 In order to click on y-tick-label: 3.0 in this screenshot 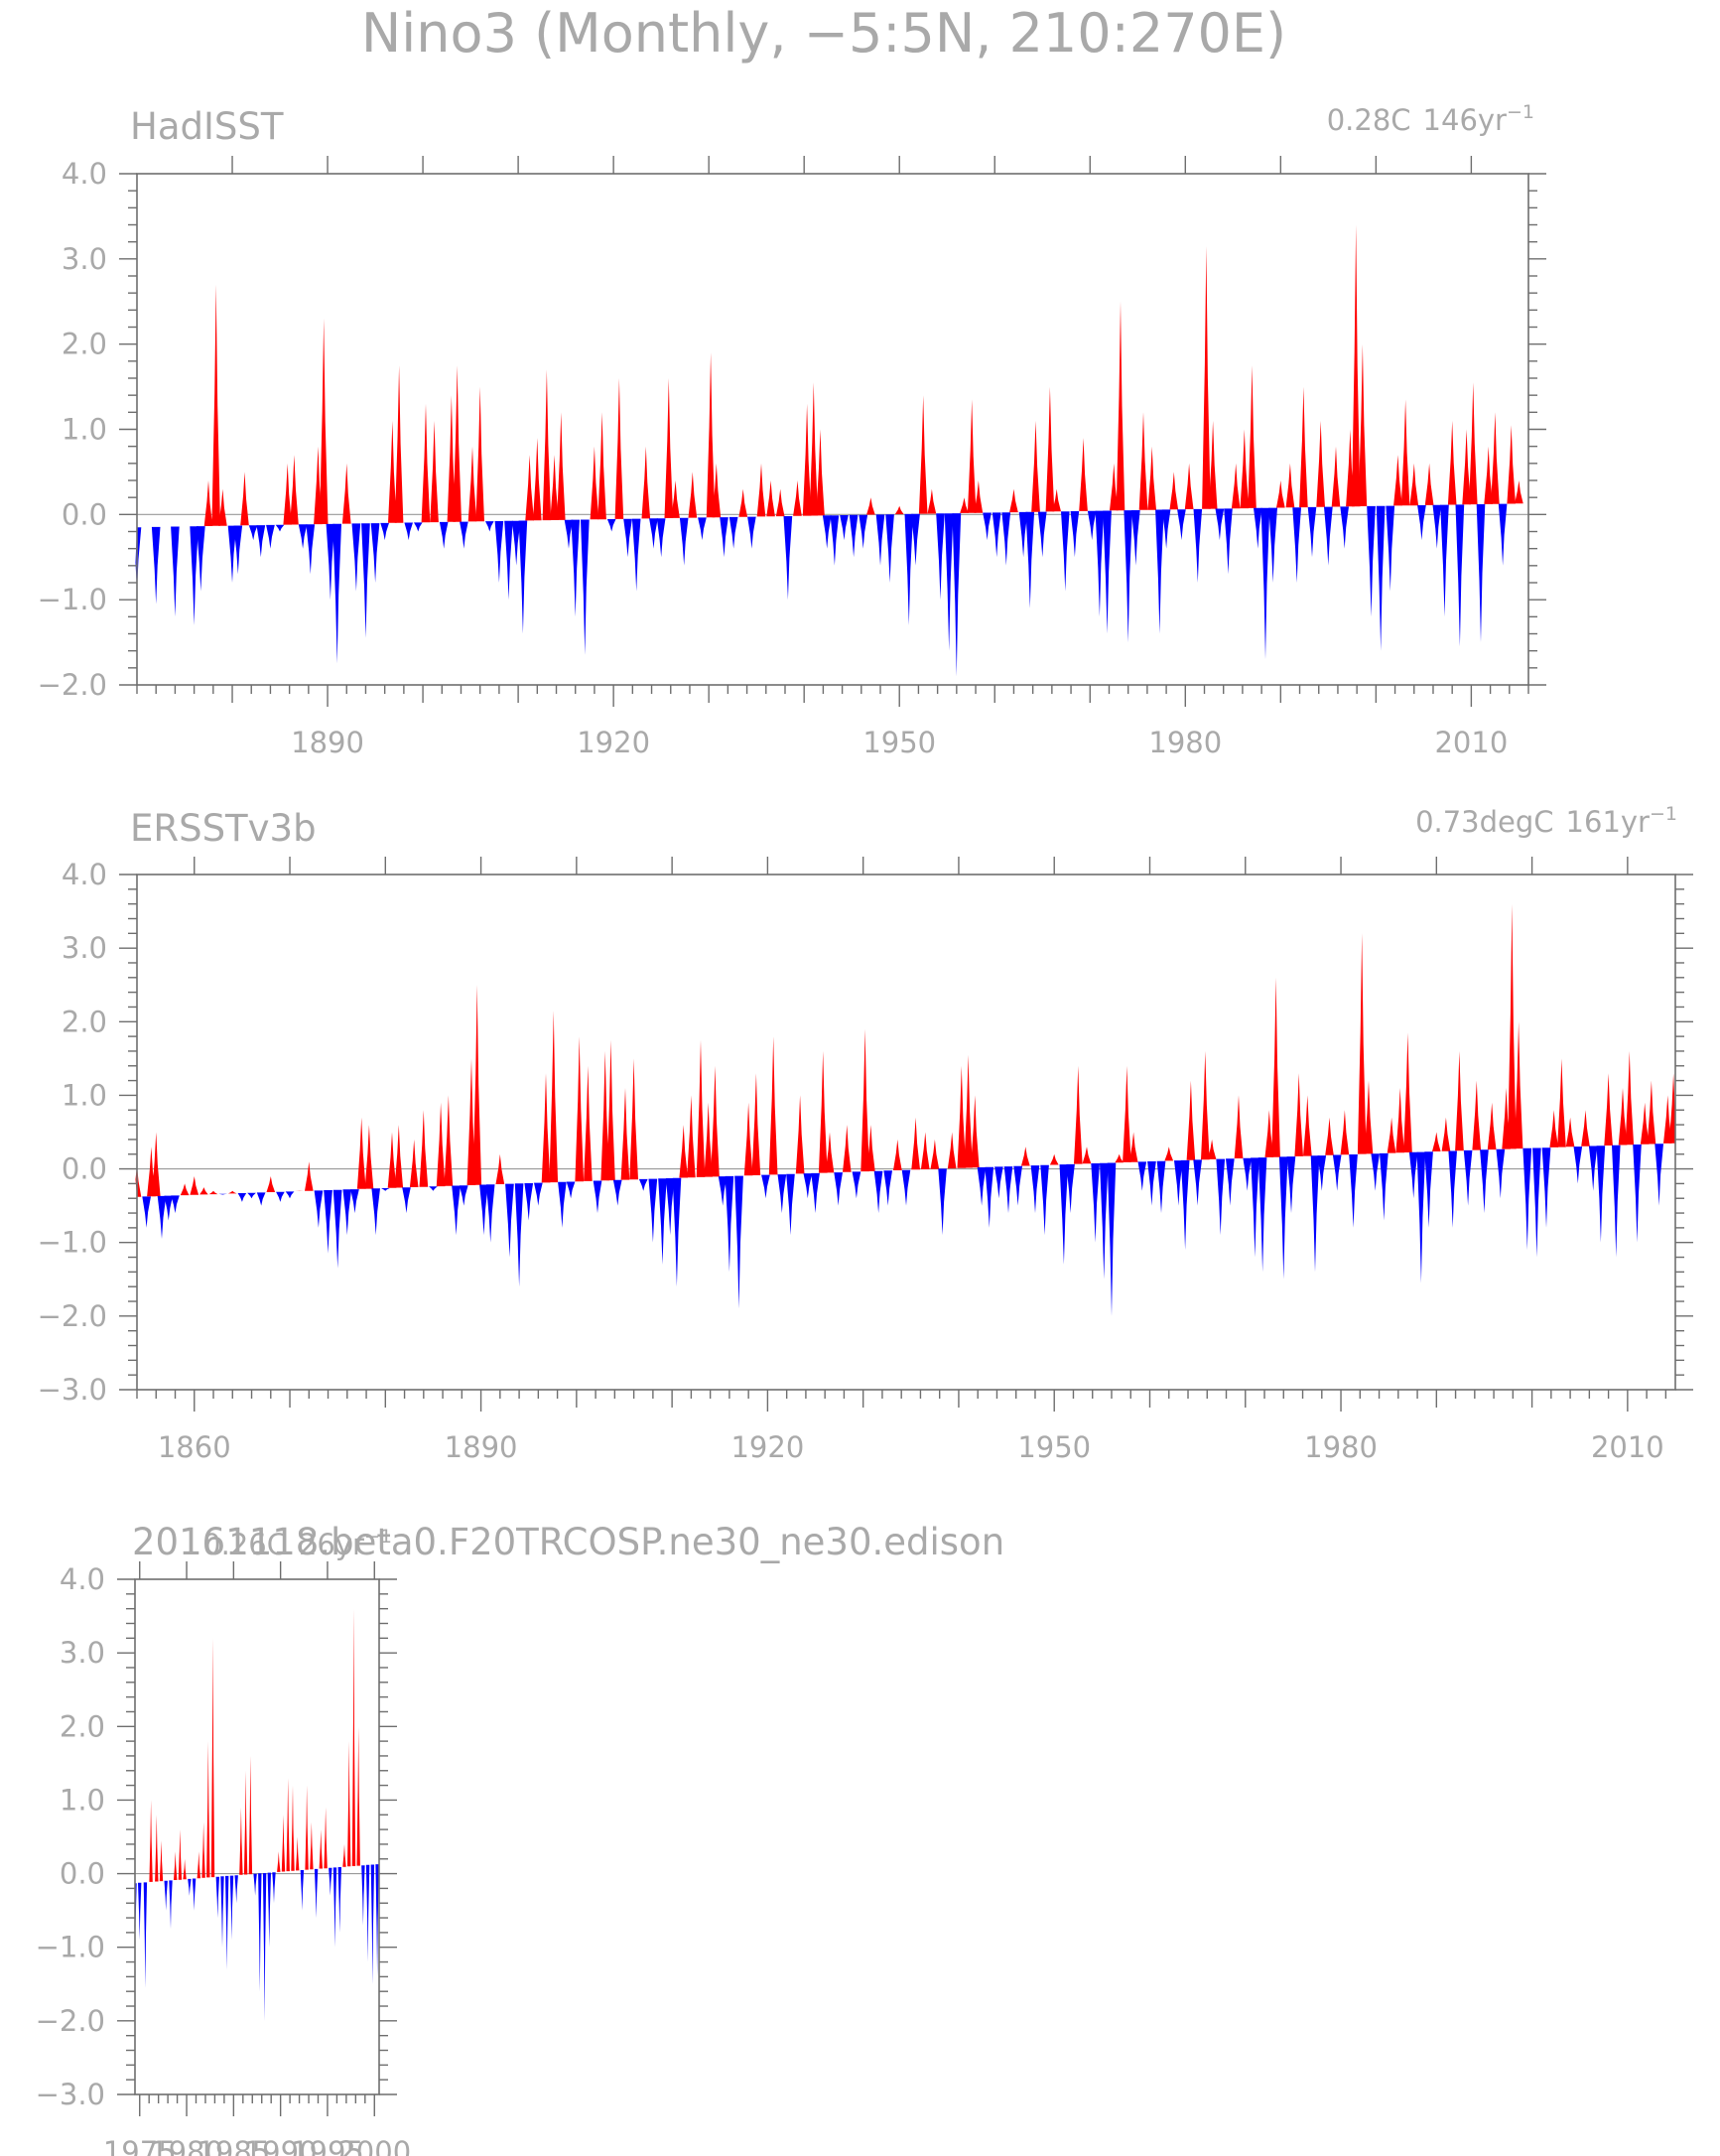, I will do `click(84, 948)`.